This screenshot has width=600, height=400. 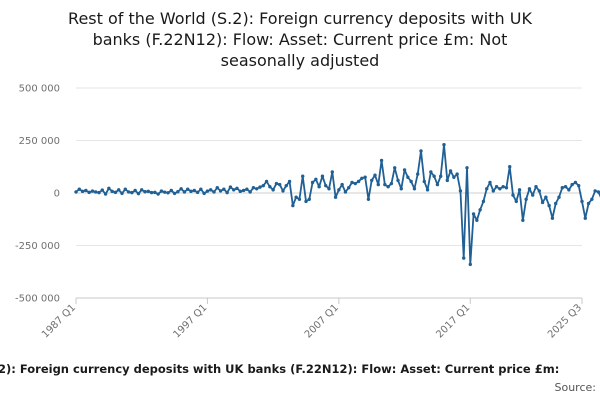 I want to click on chart-title-line-3: seasonally adjusted, so click(x=300, y=60).